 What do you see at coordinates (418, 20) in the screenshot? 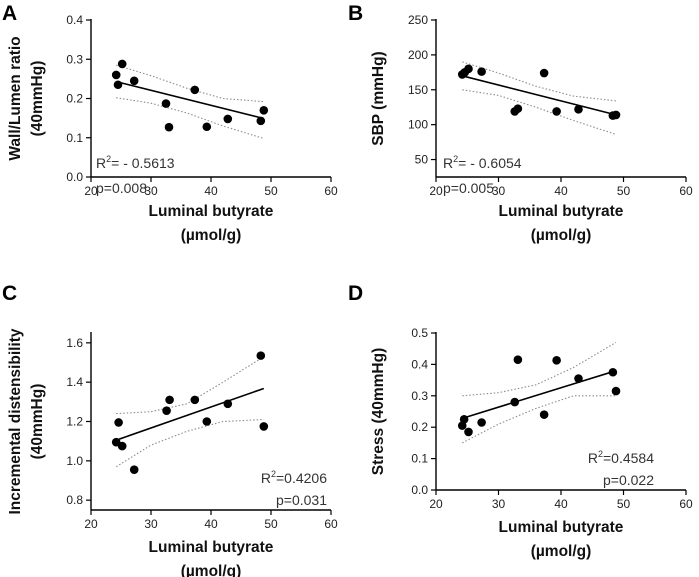
I see `y-tick-label: 250` at bounding box center [418, 20].